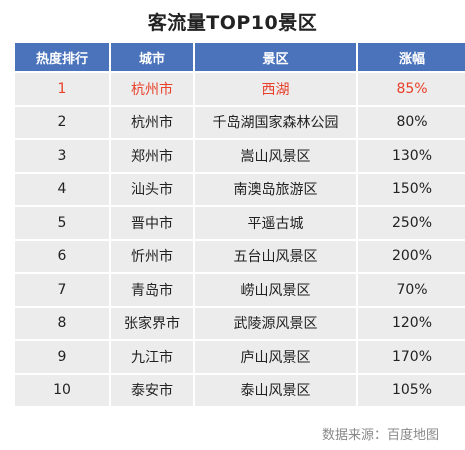 This screenshot has width=465, height=450. Describe the element at coordinates (62, 357) in the screenshot. I see `rank-cell: 9` at that location.